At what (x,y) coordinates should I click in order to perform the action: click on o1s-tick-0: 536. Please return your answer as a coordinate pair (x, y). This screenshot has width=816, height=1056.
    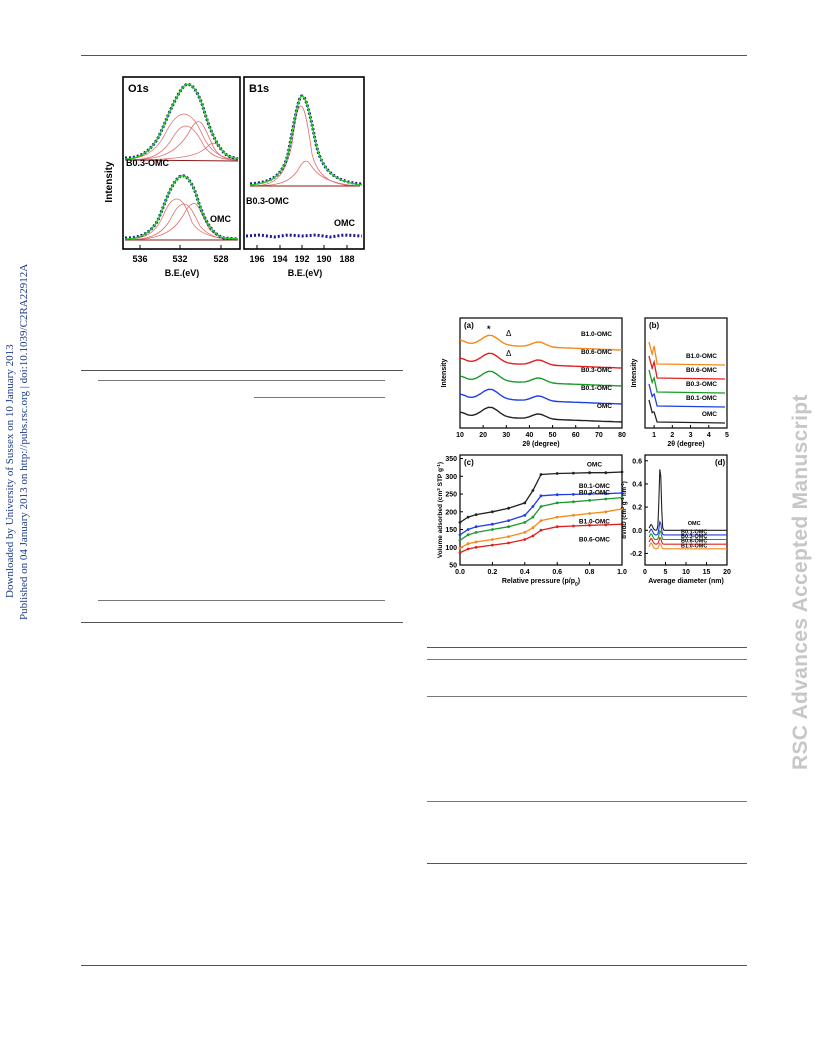
    Looking at the image, I should click on (139, 259).